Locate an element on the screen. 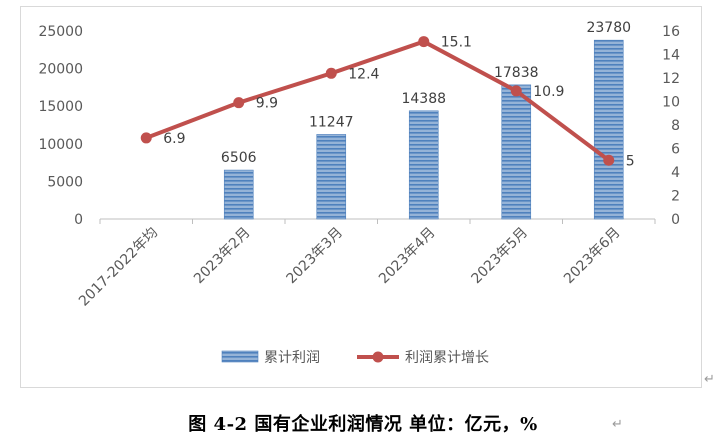 The width and height of the screenshot is (726, 441). x-category-label: 2023年2月 is located at coordinates (222, 256).